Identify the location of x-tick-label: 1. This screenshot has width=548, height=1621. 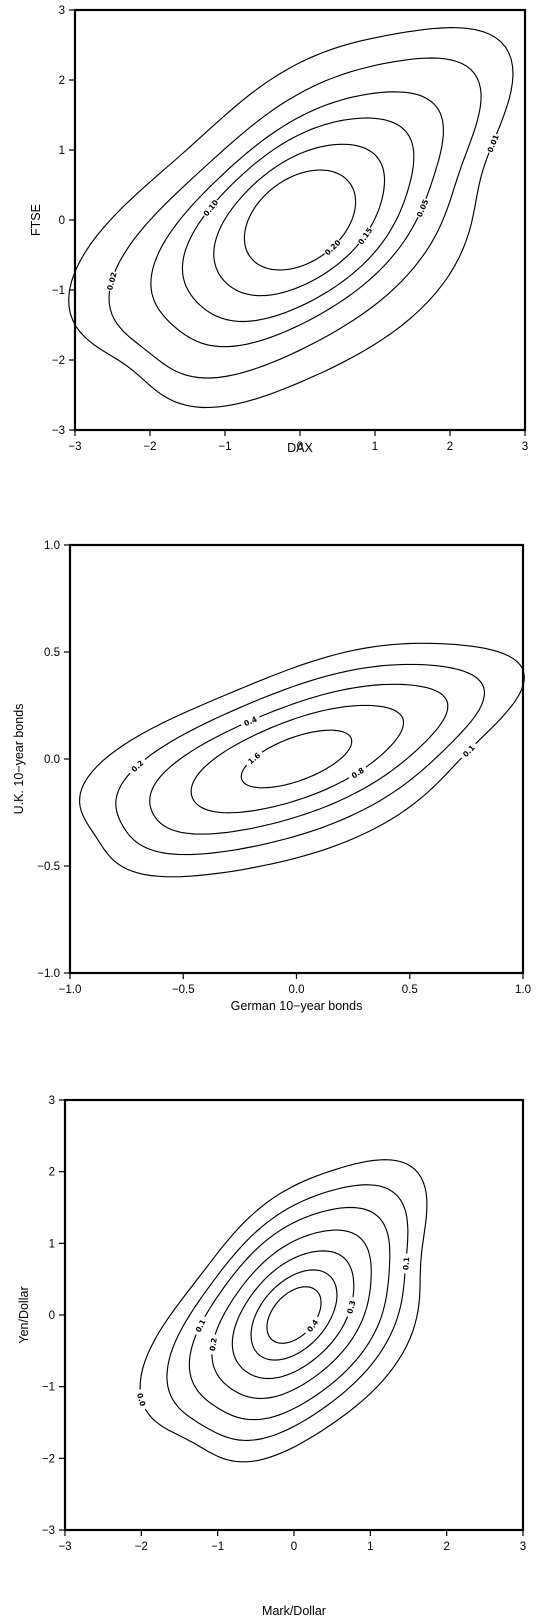
(370, 1547).